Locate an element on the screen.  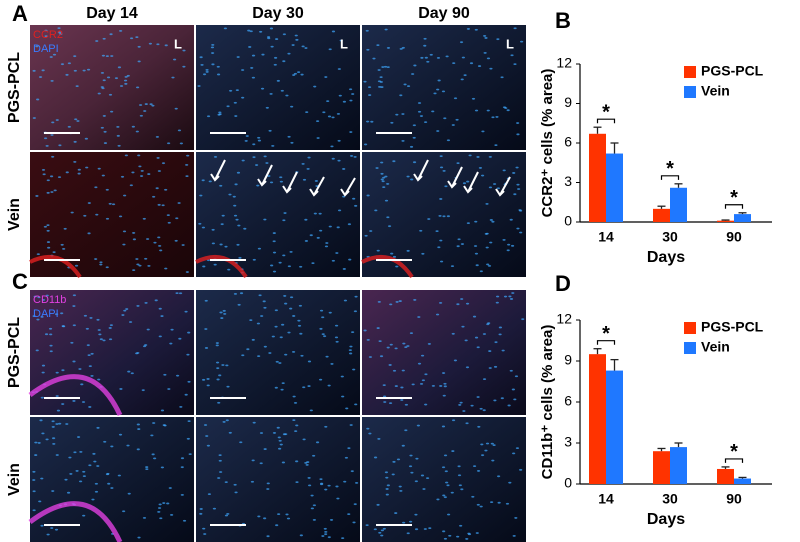
stain-label: CD11b is located at coordinates (49, 300).